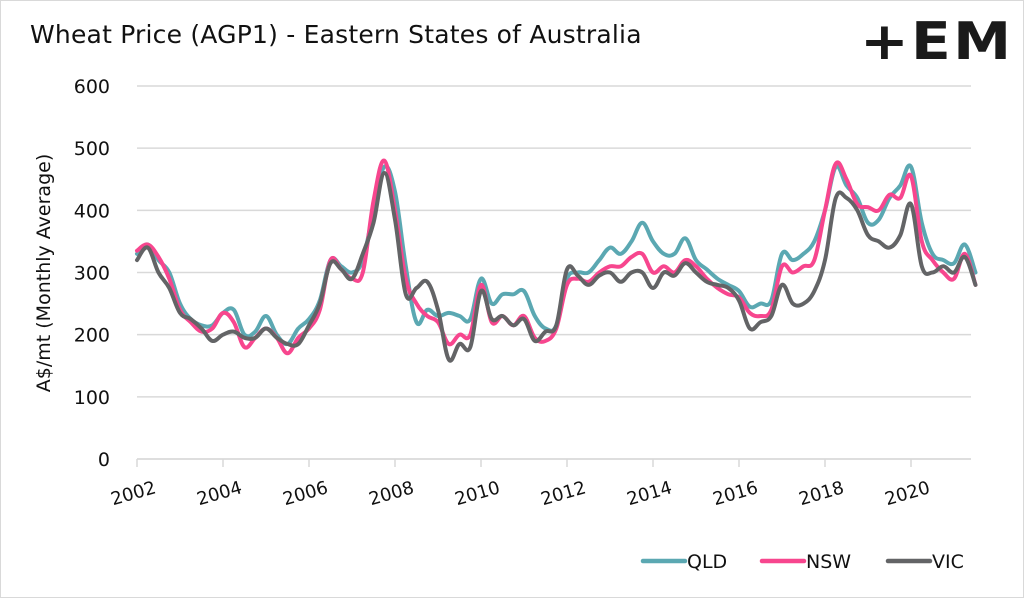 This screenshot has width=1024, height=598. Describe the element at coordinates (683, 562) in the screenshot. I see `legend-item-qld: QLD` at that location.